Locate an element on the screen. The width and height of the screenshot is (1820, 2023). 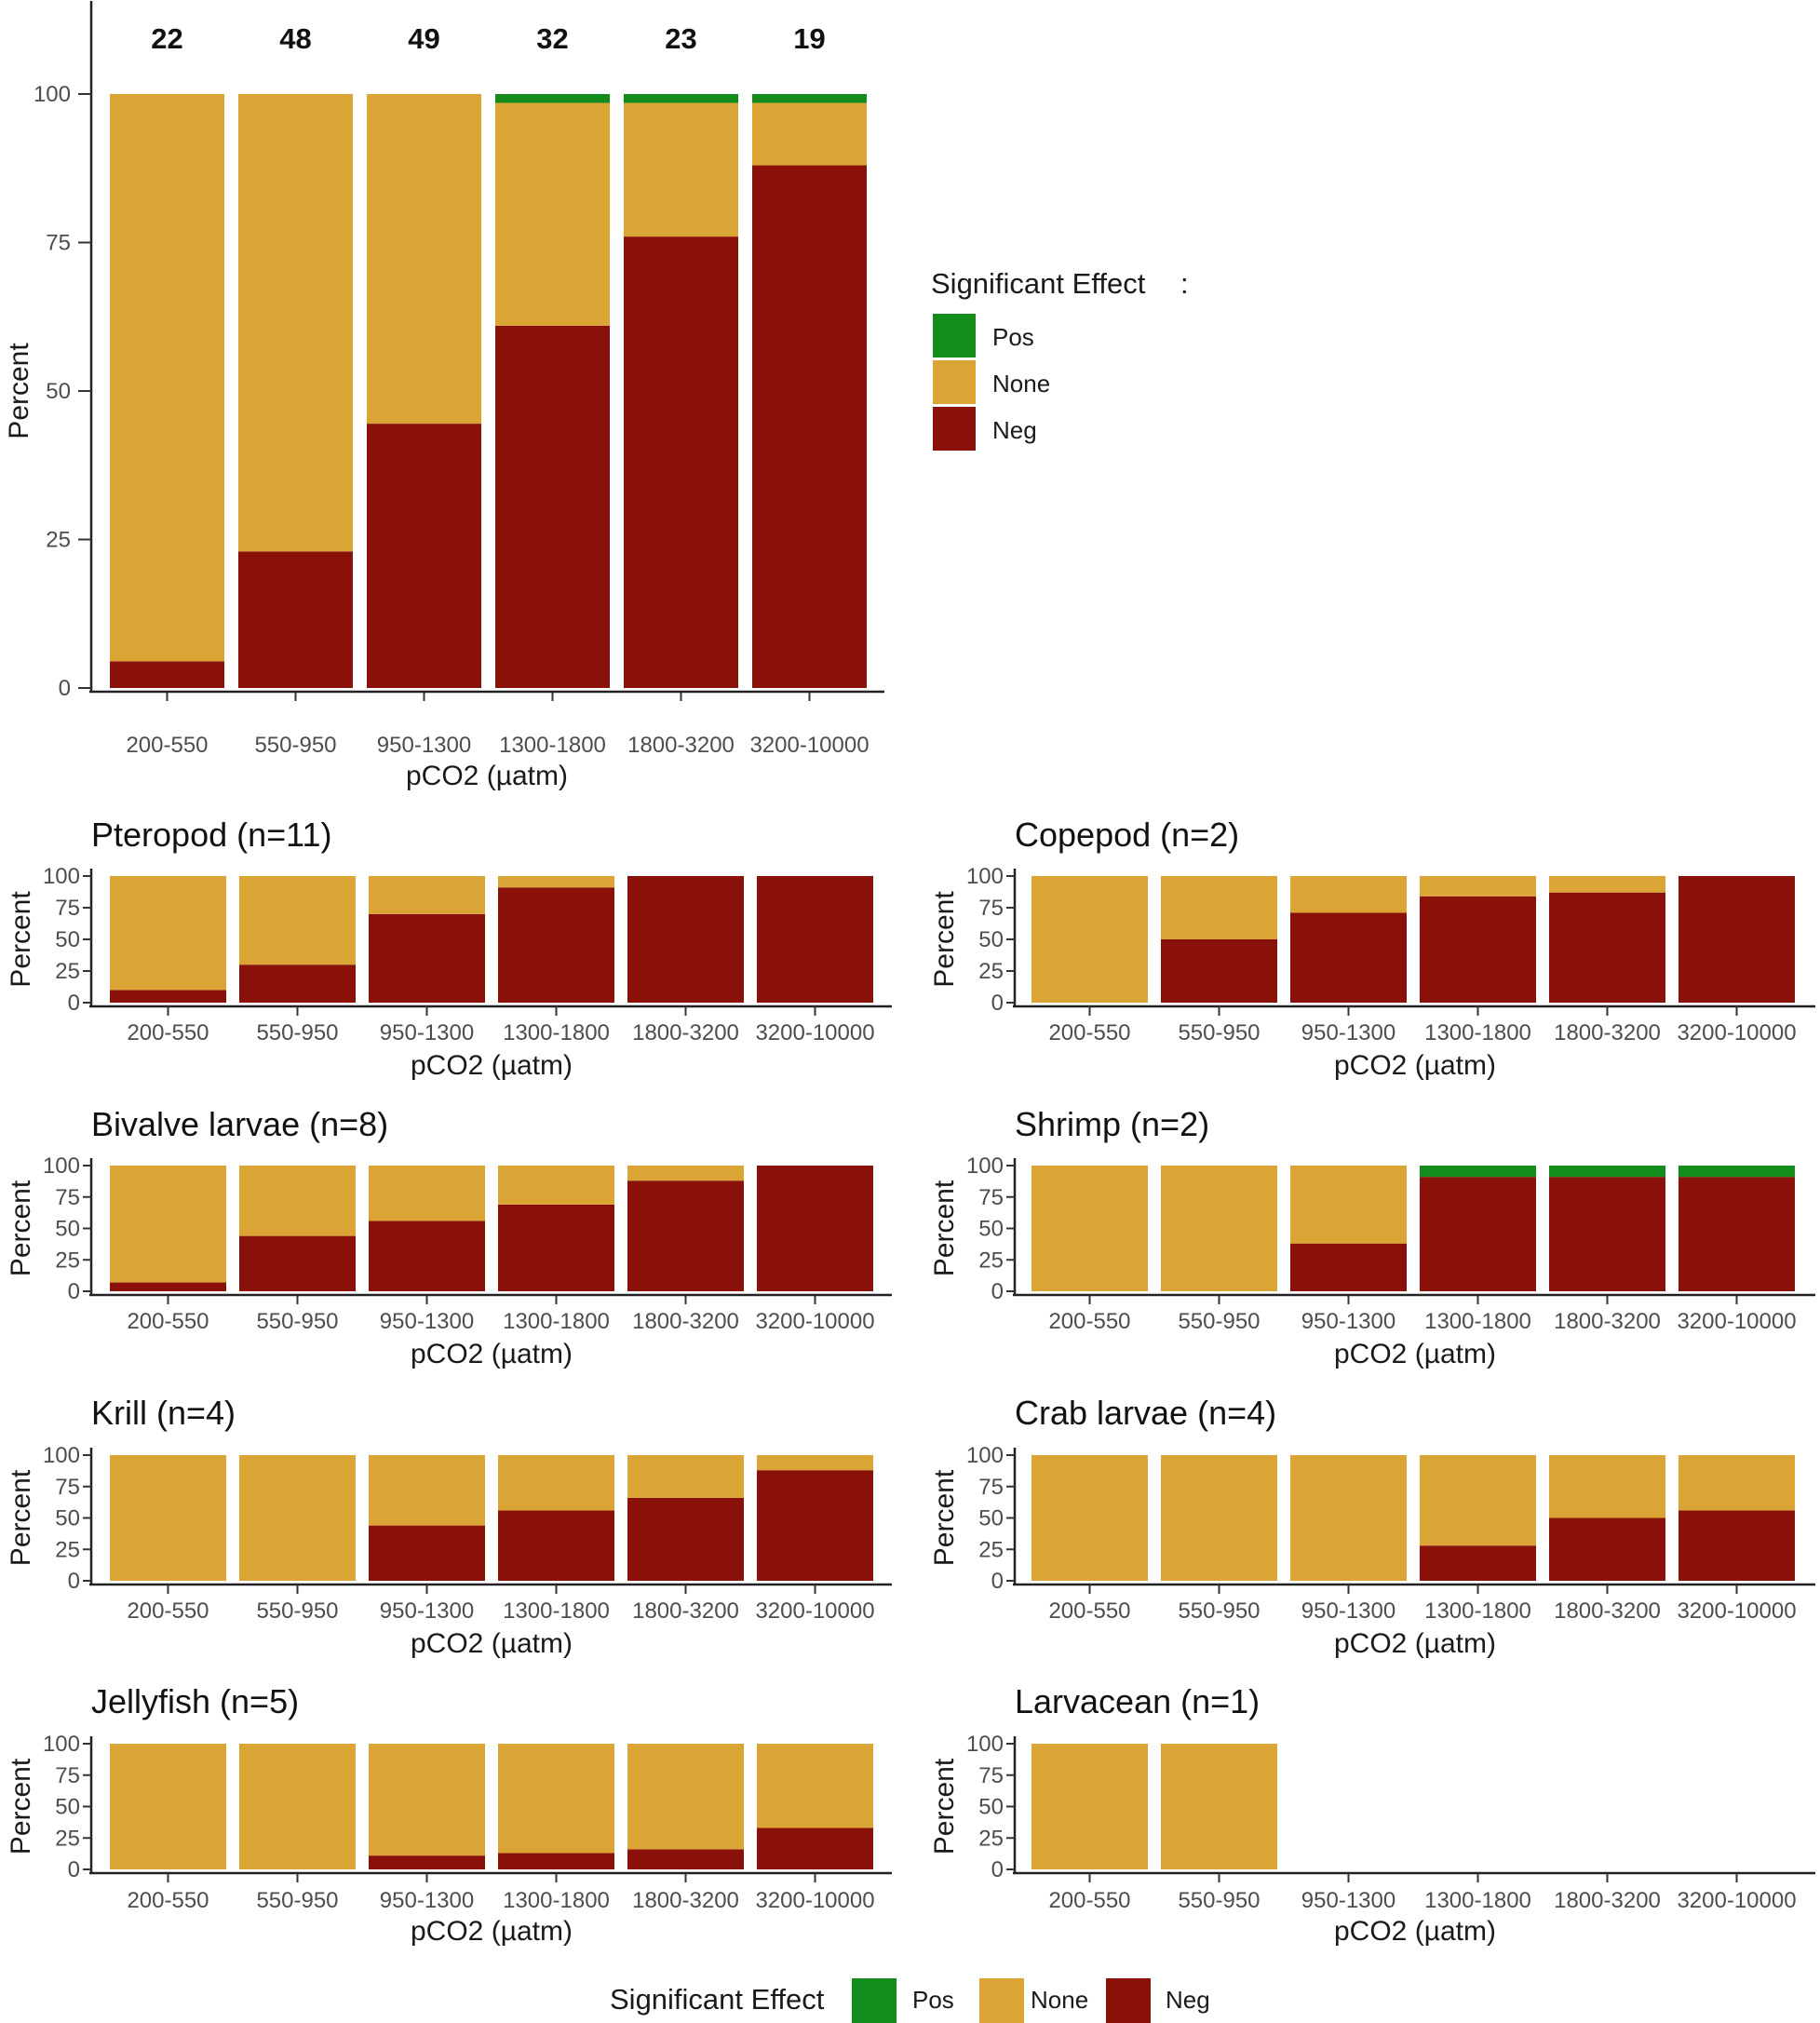
panel-title: Jellyfish (n=5) is located at coordinates (195, 1701).